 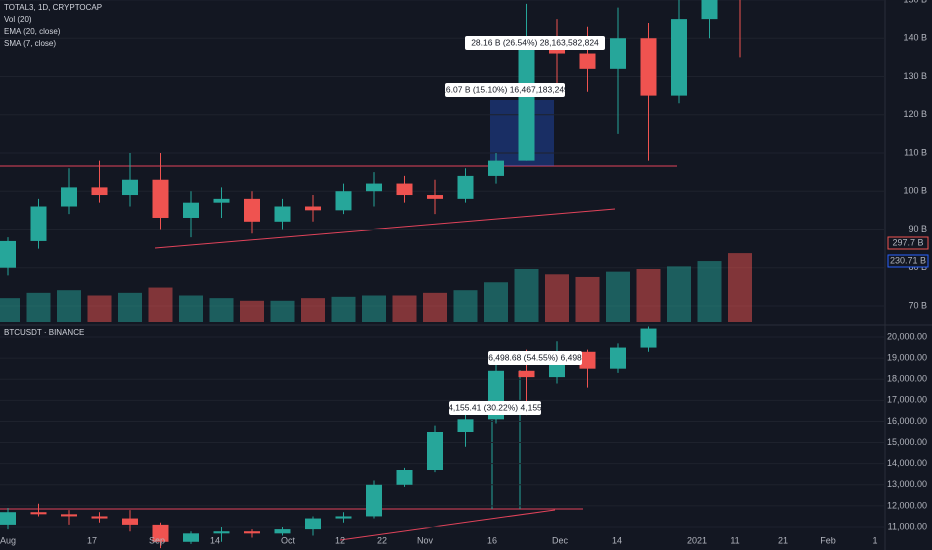 I want to click on x-tick-label: 1, so click(x=874, y=540).